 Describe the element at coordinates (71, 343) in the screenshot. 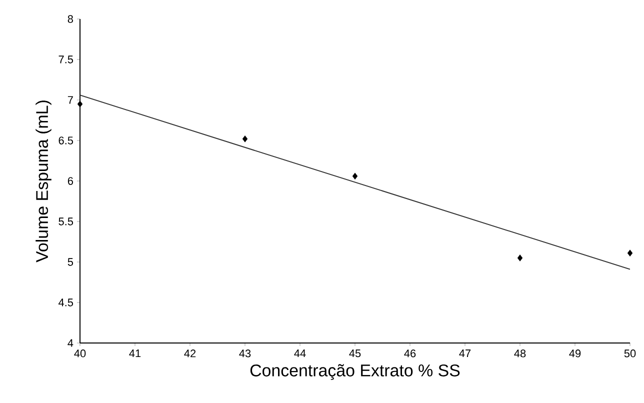

I see `y-tick-label: 4` at that location.